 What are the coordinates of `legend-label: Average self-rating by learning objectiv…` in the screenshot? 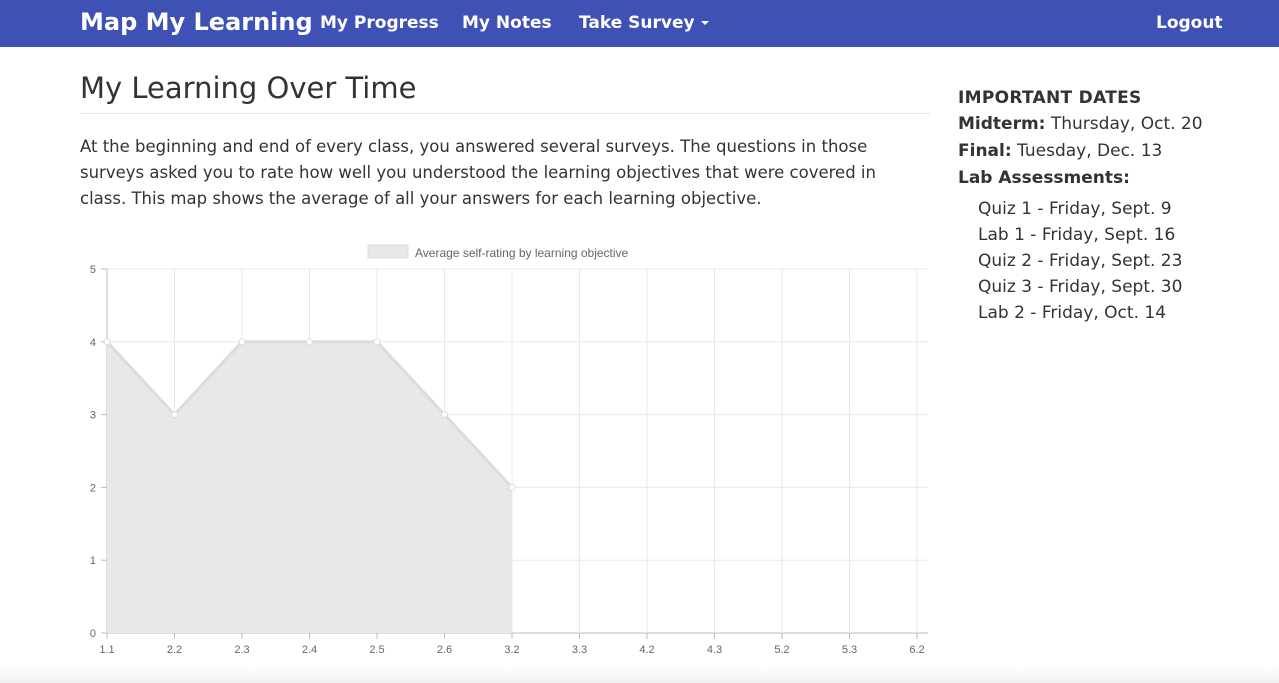 It's located at (522, 253).